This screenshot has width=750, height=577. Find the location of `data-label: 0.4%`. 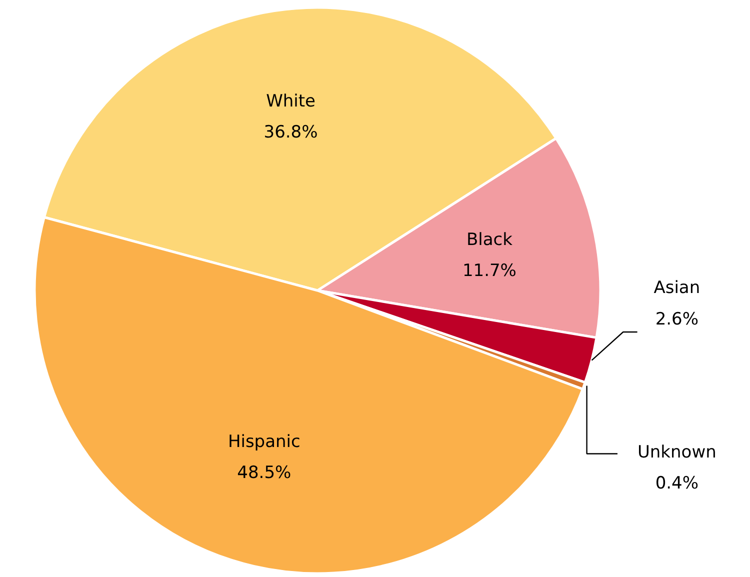

data-label: 0.4% is located at coordinates (677, 483).